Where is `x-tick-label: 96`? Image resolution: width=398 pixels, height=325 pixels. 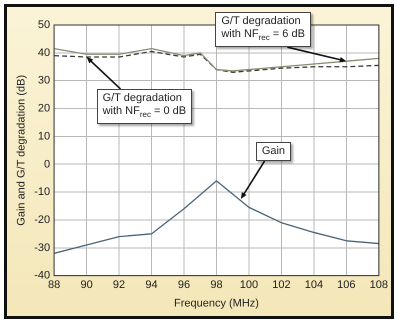
x-tick-label: 96 is located at coordinates (184, 285).